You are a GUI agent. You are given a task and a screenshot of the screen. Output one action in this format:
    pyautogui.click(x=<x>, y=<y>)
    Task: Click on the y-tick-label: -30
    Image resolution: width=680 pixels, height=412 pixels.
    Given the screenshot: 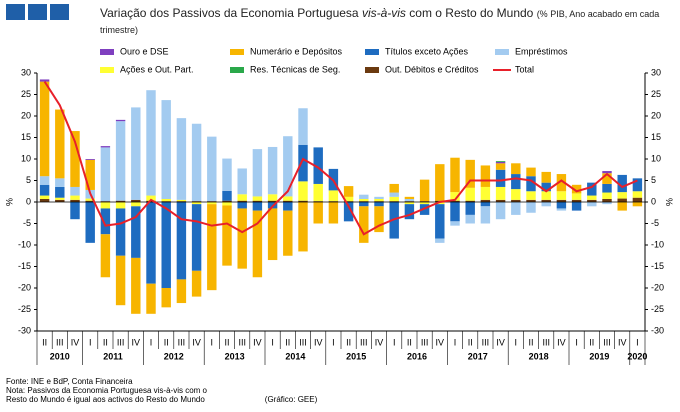 What is the action you would take?
    pyautogui.click(x=24, y=330)
    